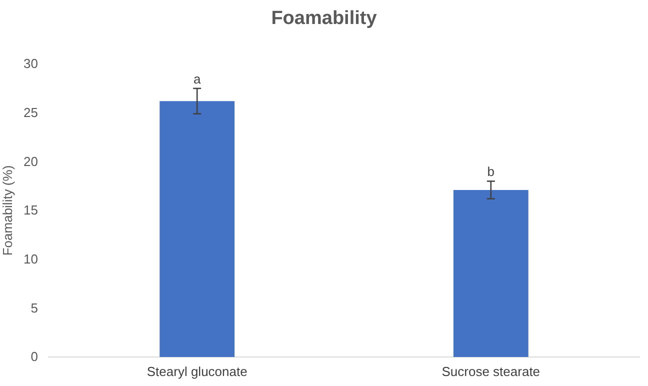 This screenshot has height=386, width=648. I want to click on y-tick-label: 30, so click(31, 64).